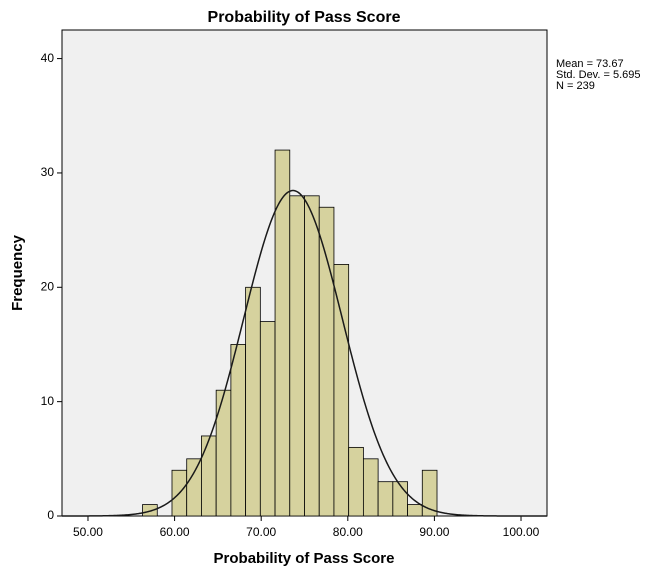 The image size is (671, 569). Describe the element at coordinates (48, 172) in the screenshot. I see `y-tick-label: 30` at that location.